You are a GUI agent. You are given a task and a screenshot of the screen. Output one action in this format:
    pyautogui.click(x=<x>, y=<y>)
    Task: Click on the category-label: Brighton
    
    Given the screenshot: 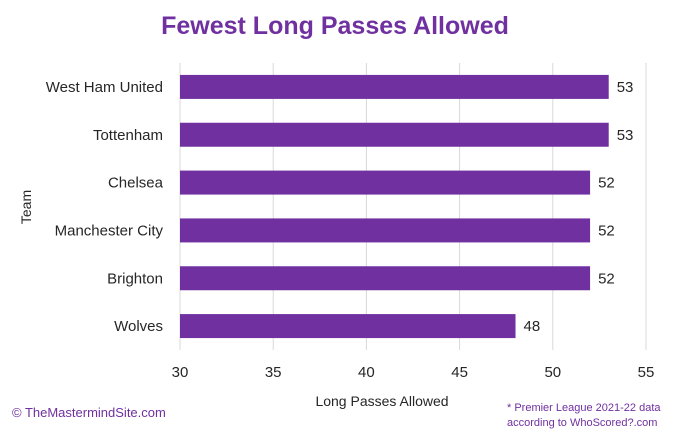 What is the action you would take?
    pyautogui.click(x=135, y=278)
    